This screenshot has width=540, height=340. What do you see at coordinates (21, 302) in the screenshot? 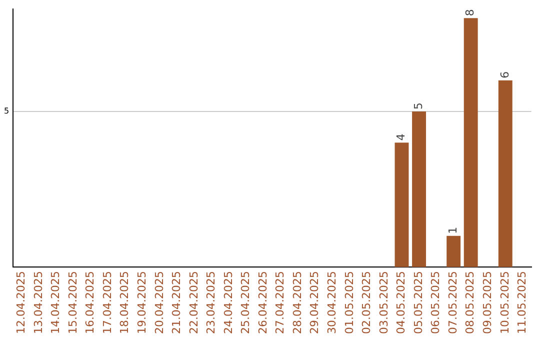
I see `x-tick-label: 12.04.2025` at bounding box center [21, 302].